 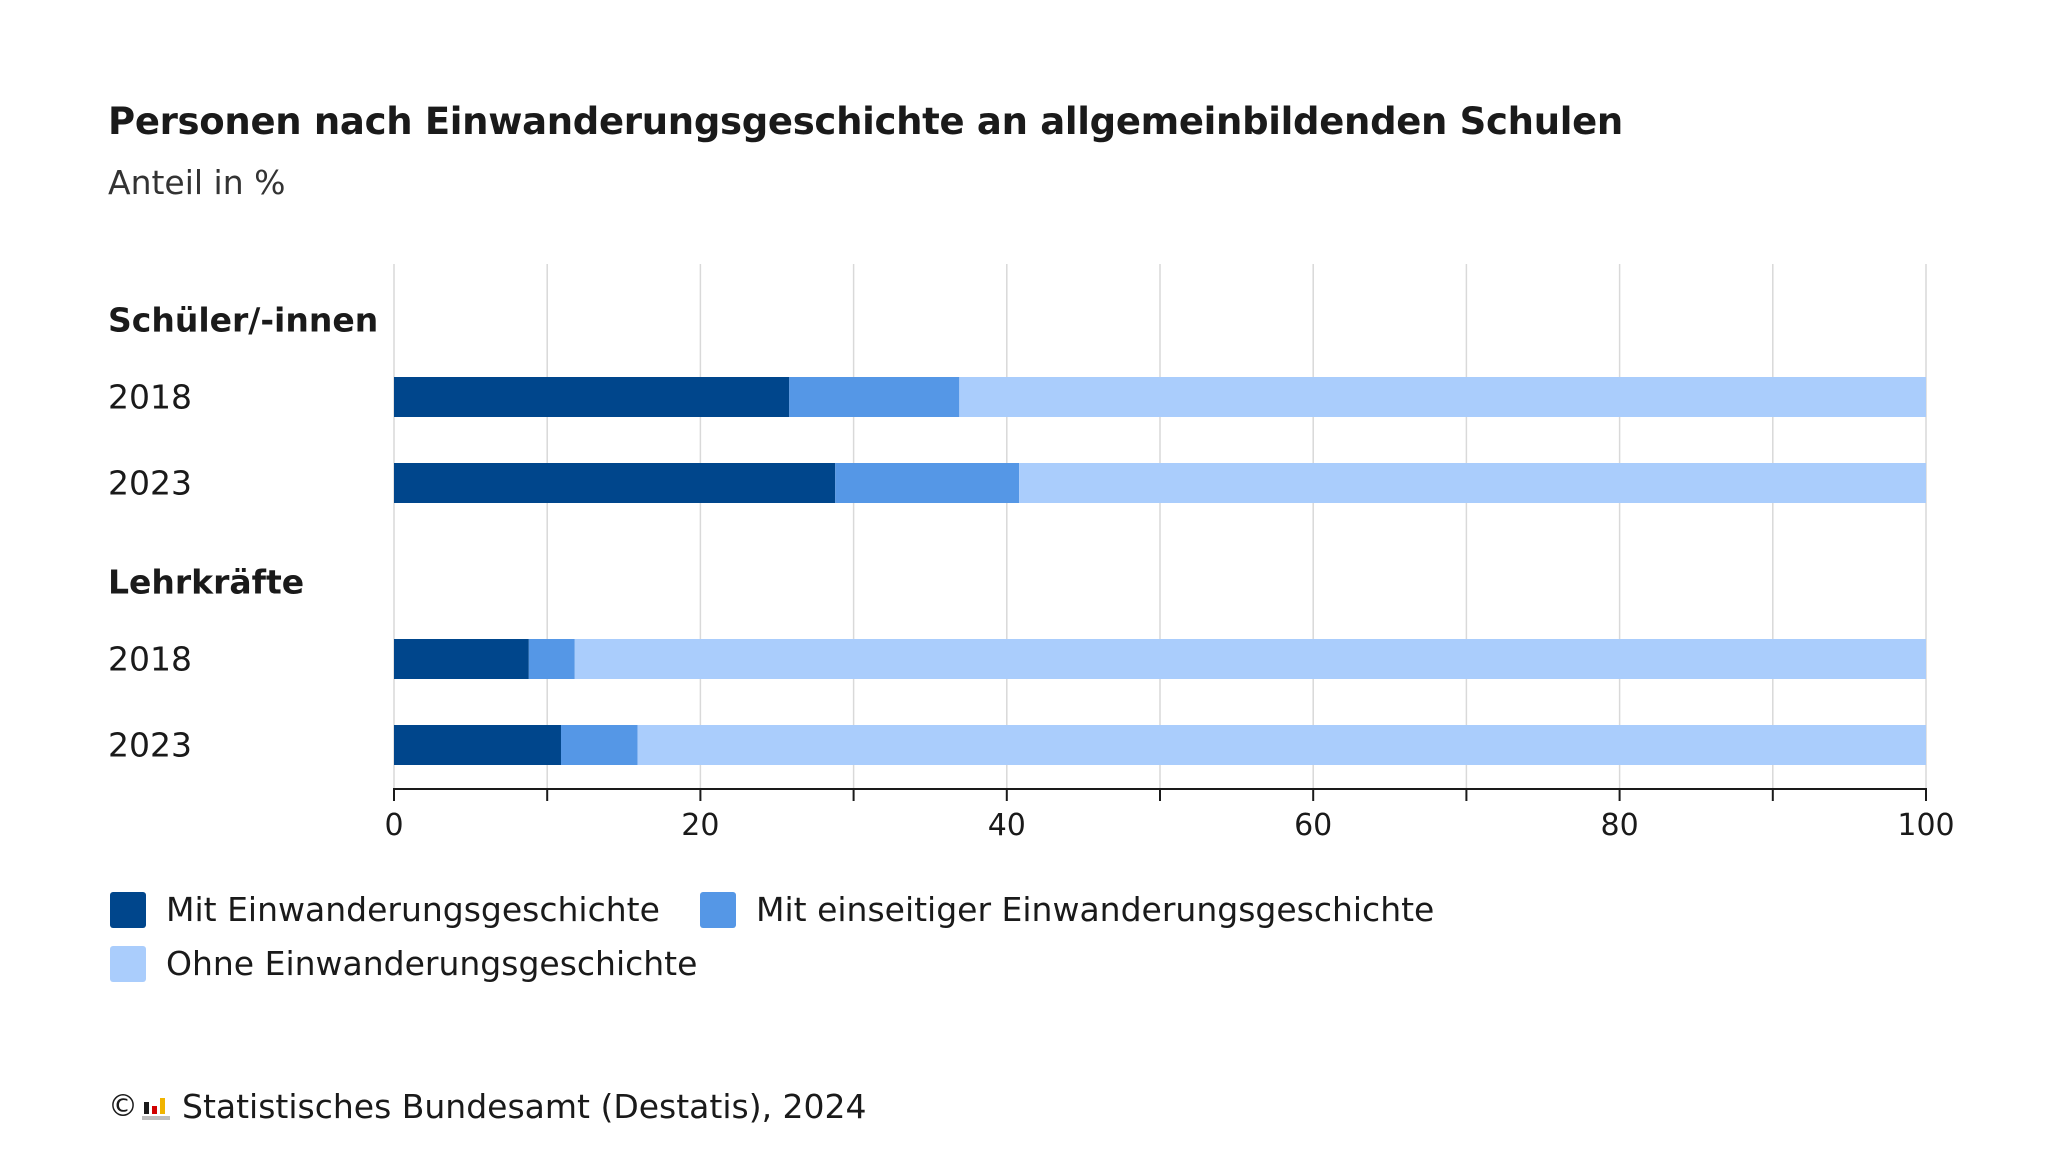 I want to click on legend-swatch-ohne, so click(x=128, y=963).